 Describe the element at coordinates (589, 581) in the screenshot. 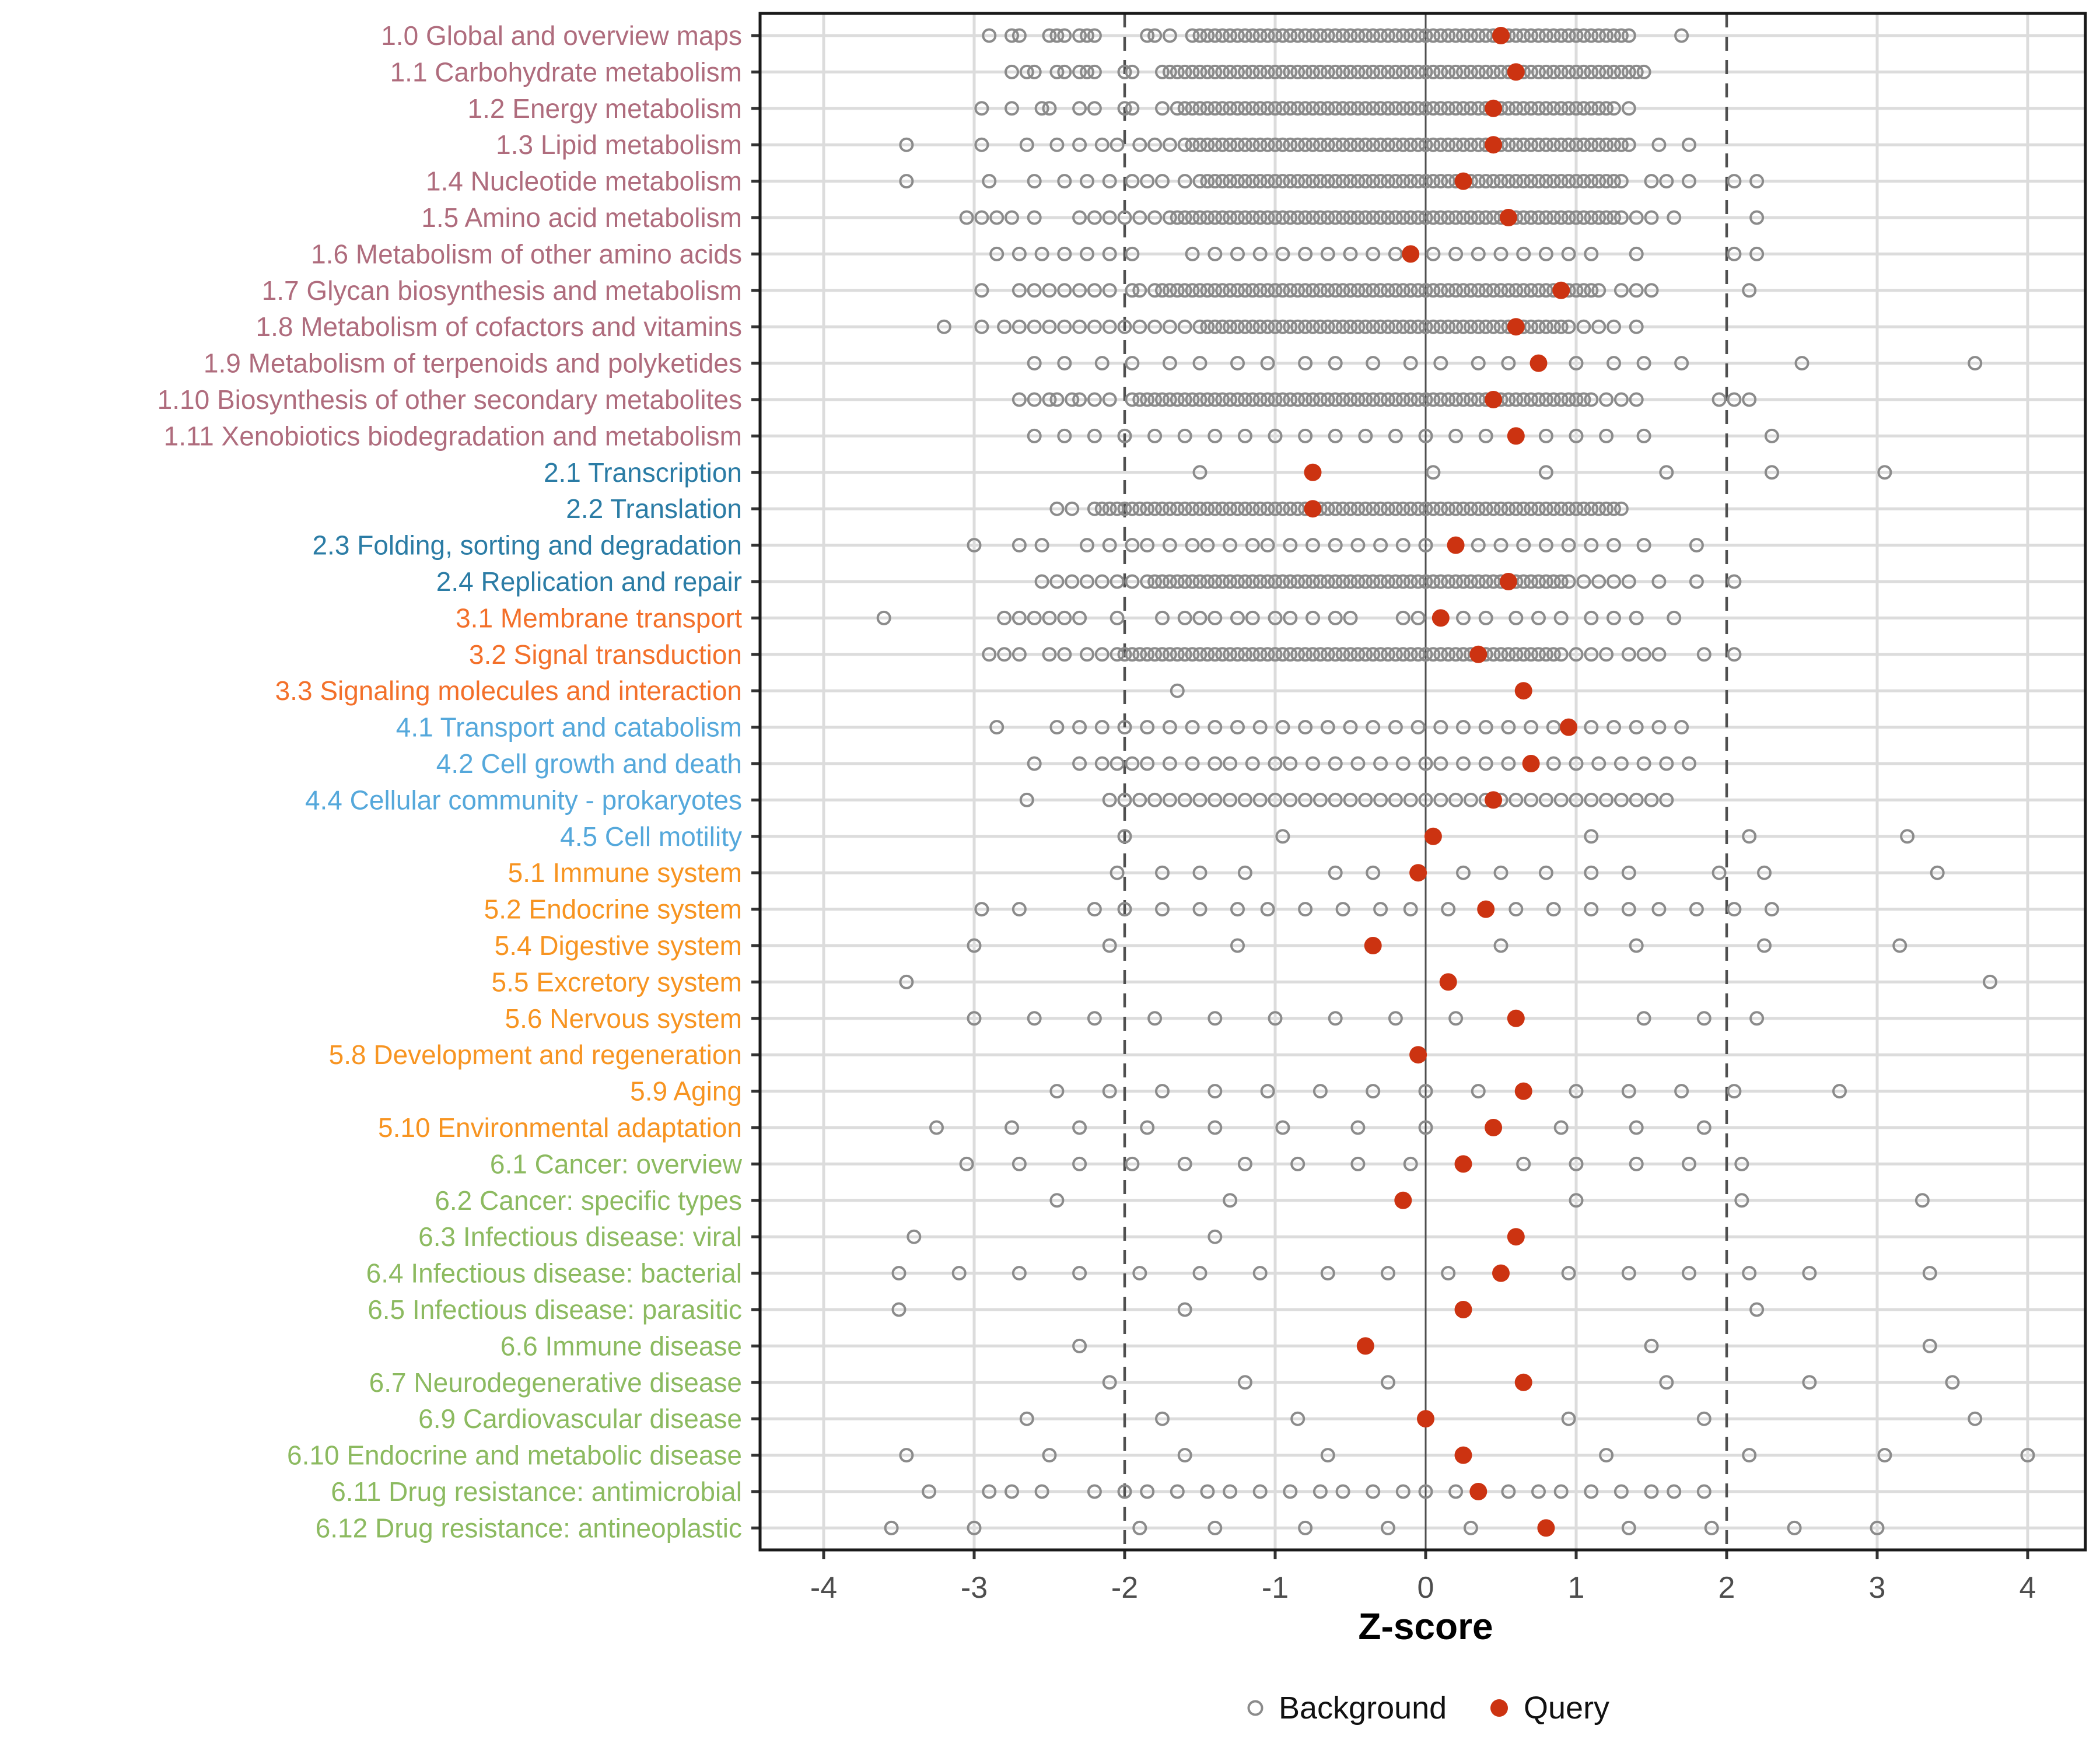

I see `y-axis-label: 2.4 Replication and repair` at that location.